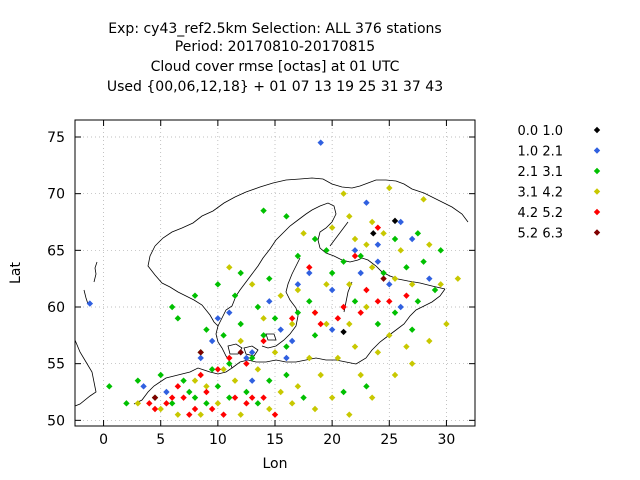 This screenshot has height=480, width=640. I want to click on legend-label: 0.0 1.0, so click(540, 131).